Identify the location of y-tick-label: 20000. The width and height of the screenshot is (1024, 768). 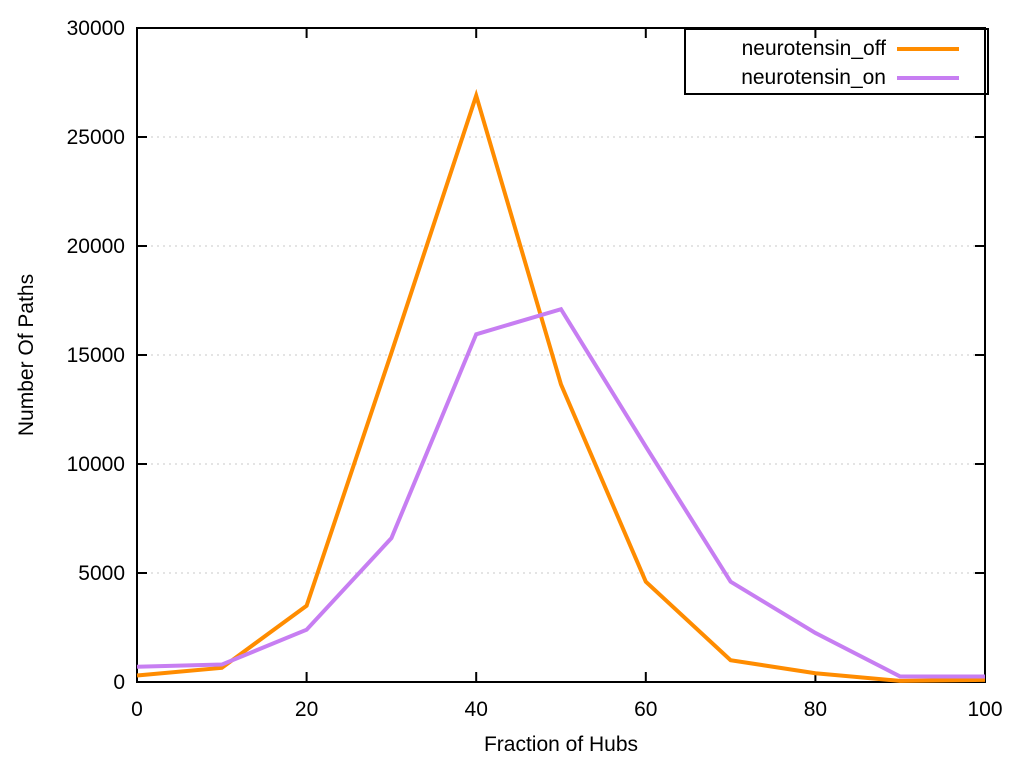
(96, 246).